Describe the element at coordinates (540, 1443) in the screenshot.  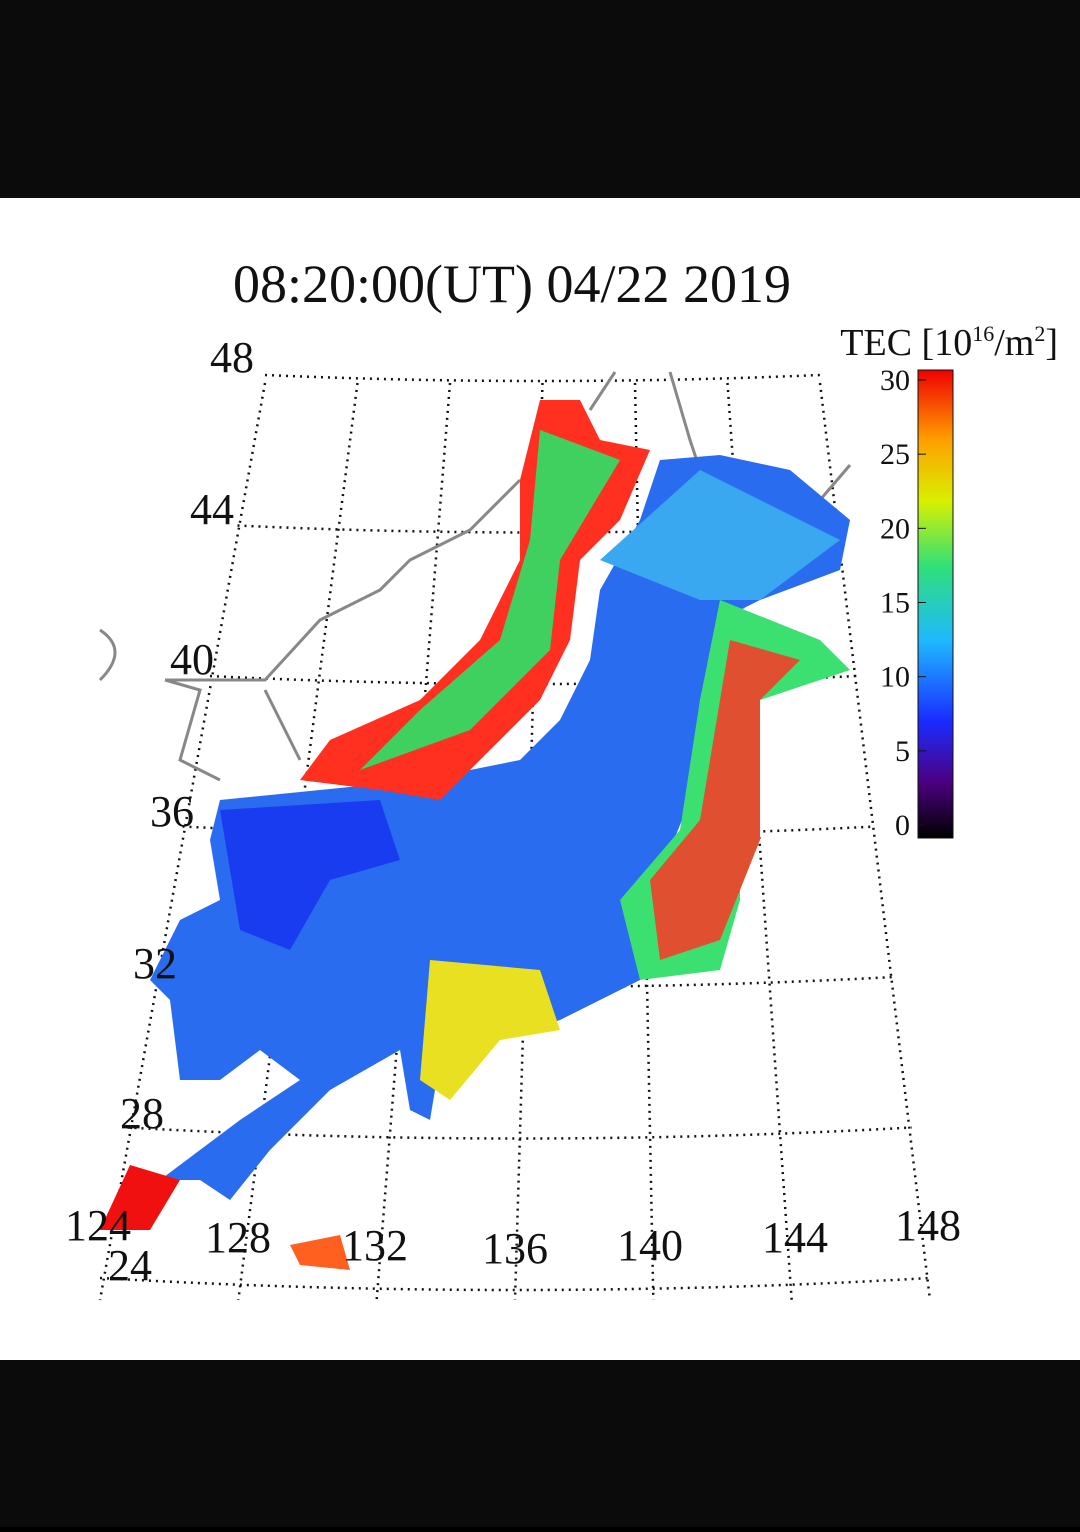
I see `bottom-bar` at that location.